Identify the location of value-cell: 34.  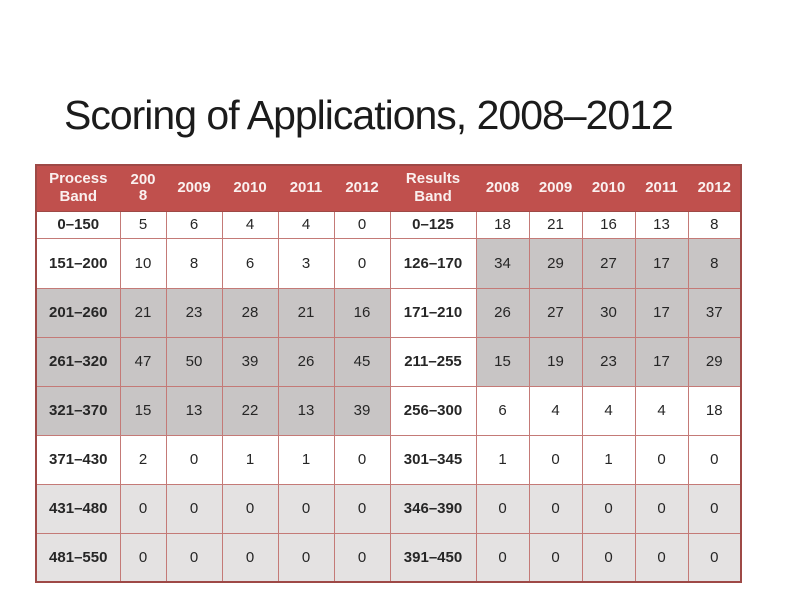
(502, 263).